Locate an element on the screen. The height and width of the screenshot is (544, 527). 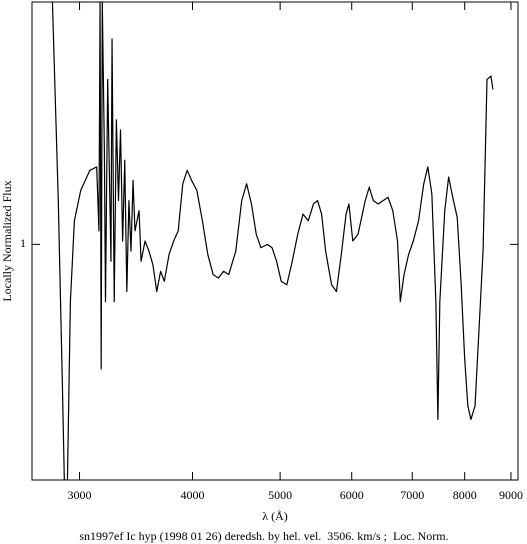
x-tick-label: 6000 is located at coordinates (352, 495).